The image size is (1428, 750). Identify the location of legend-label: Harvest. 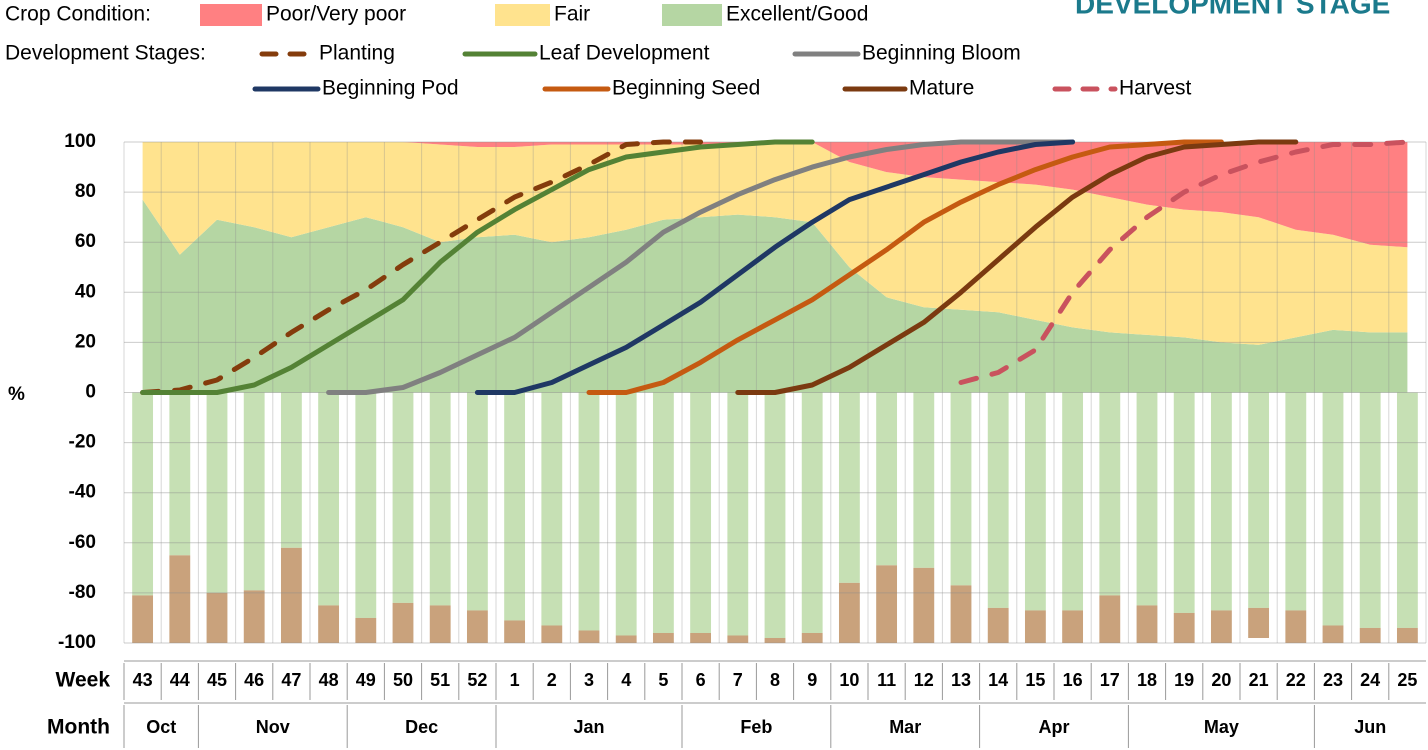
(1155, 88).